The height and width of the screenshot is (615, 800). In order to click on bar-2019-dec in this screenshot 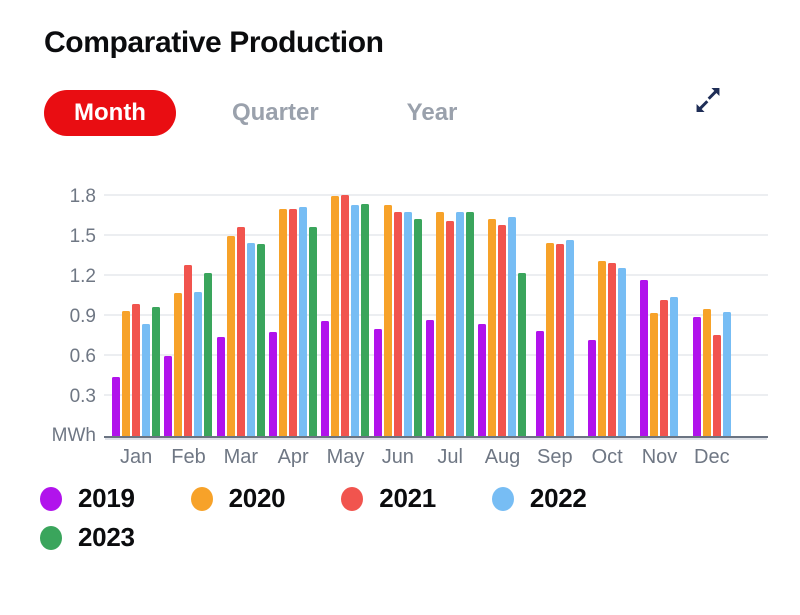, I will do `click(696, 376)`.